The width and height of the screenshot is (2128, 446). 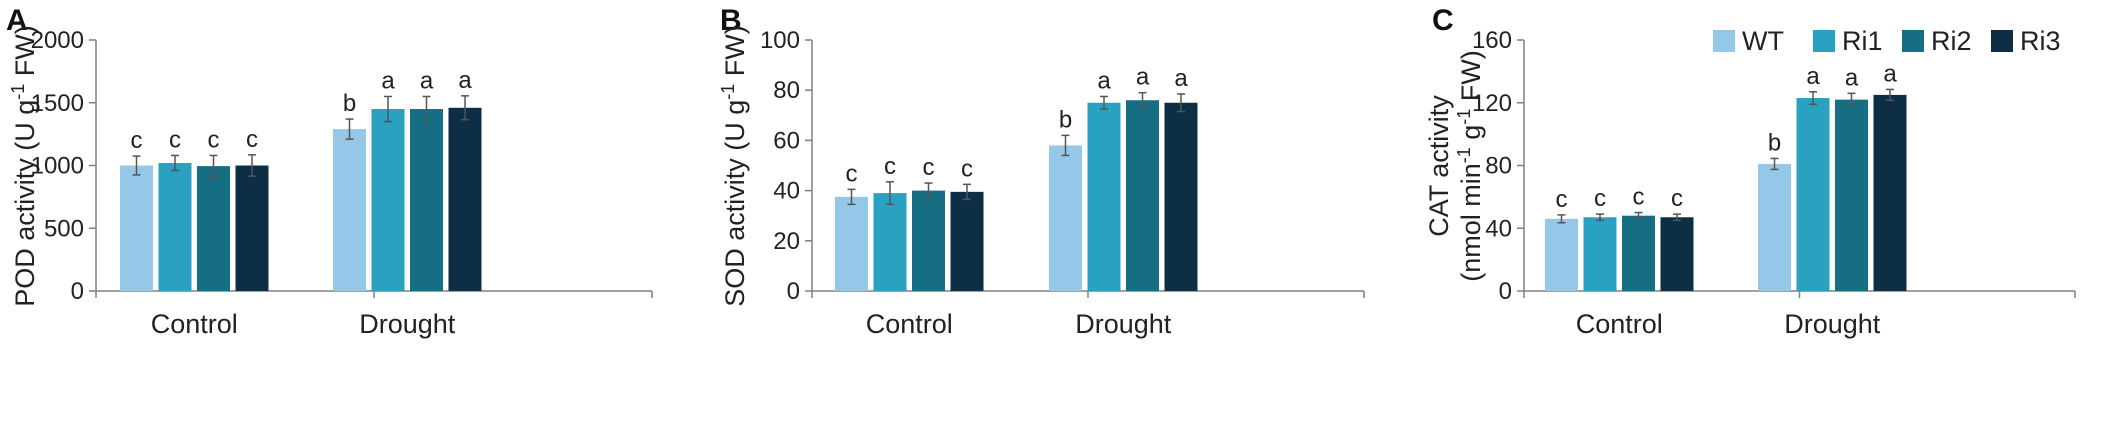 I want to click on y-tick-label: 1000, so click(x=57, y=166).